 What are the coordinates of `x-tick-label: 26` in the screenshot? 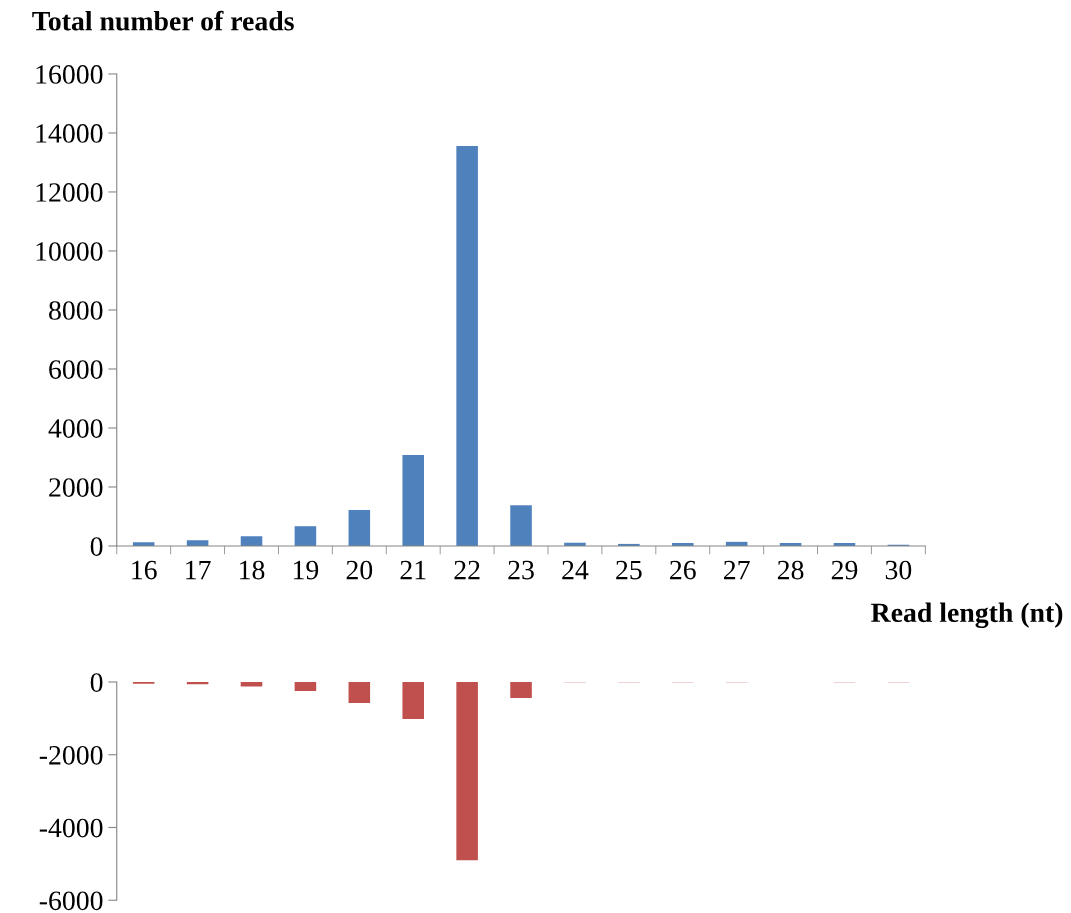 It's located at (683, 570).